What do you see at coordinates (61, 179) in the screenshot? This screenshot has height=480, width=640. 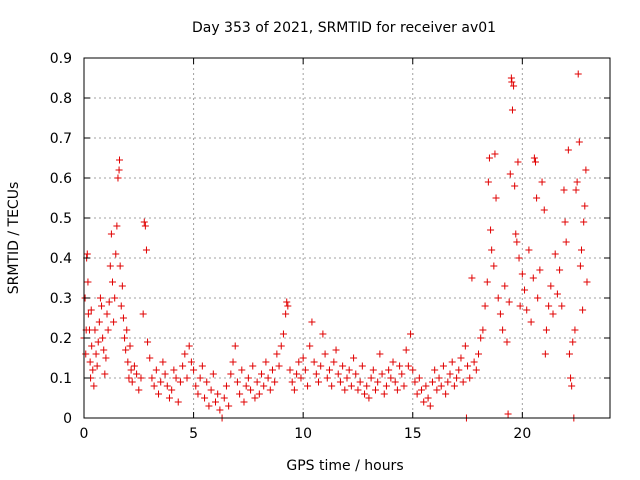 I see `y-tick-label: 0.6` at bounding box center [61, 179].